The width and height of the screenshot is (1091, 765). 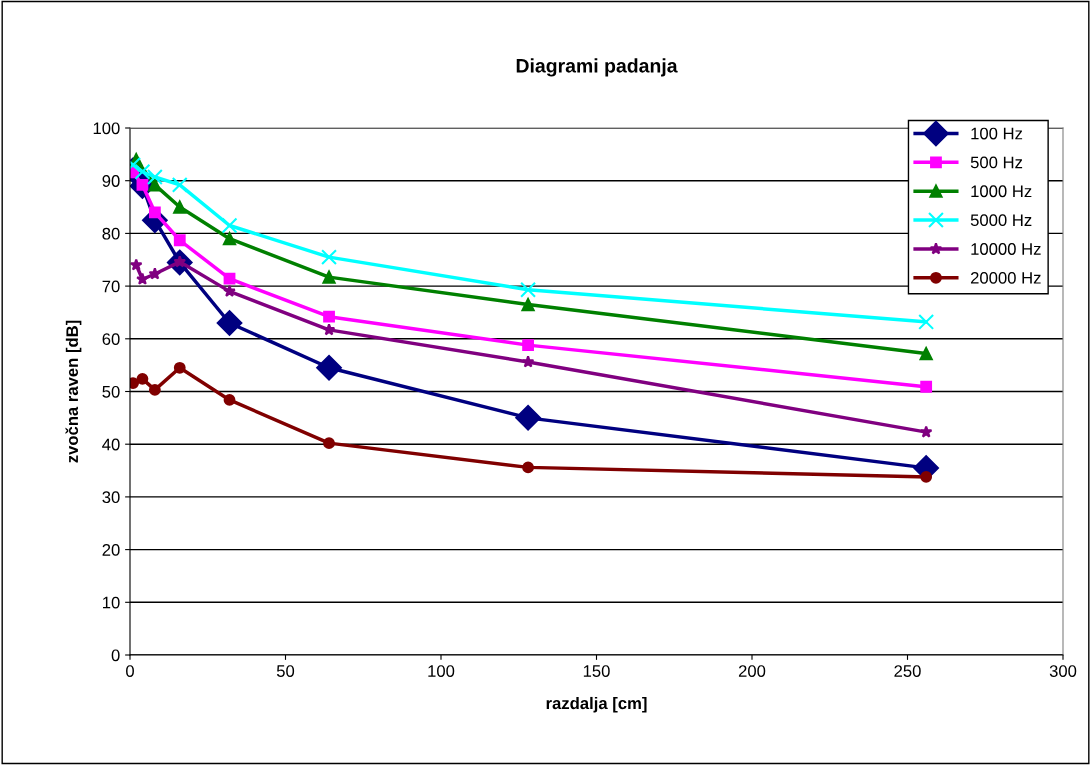 What do you see at coordinates (111, 181) in the screenshot?
I see `y-tick-label: 90` at bounding box center [111, 181].